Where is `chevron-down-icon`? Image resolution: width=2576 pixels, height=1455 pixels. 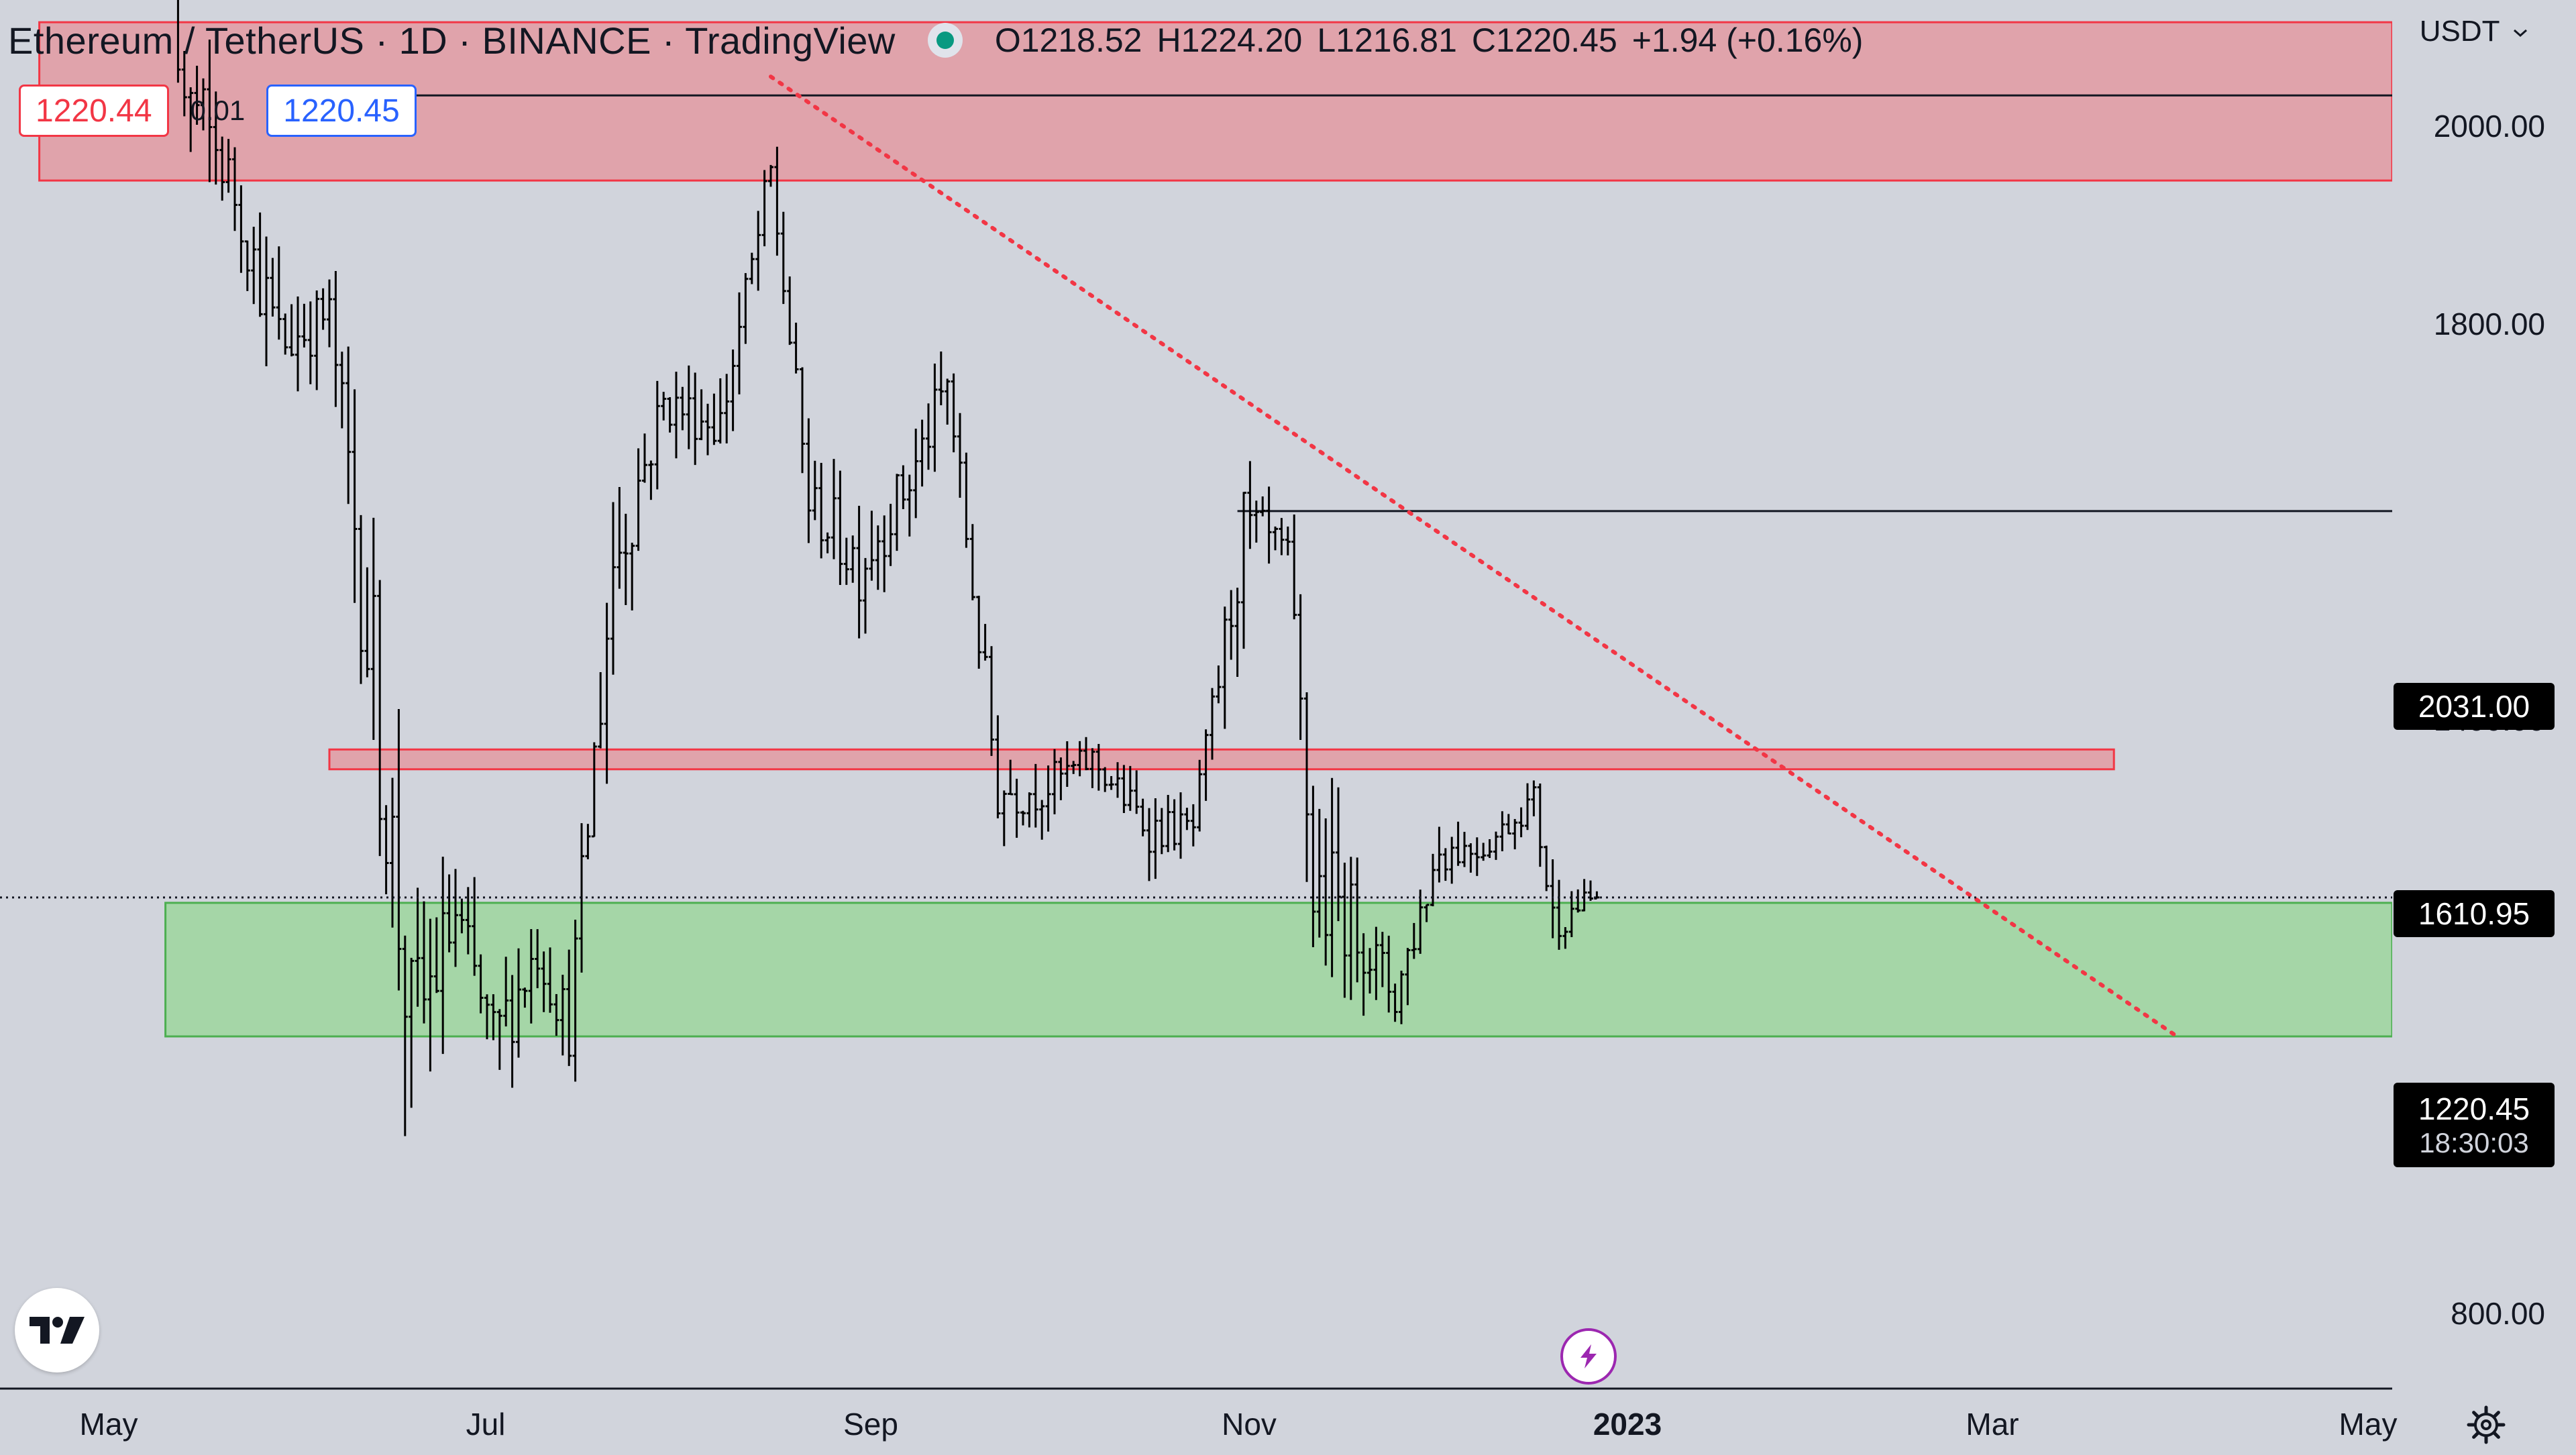
chevron-down-icon is located at coordinates (2520, 34).